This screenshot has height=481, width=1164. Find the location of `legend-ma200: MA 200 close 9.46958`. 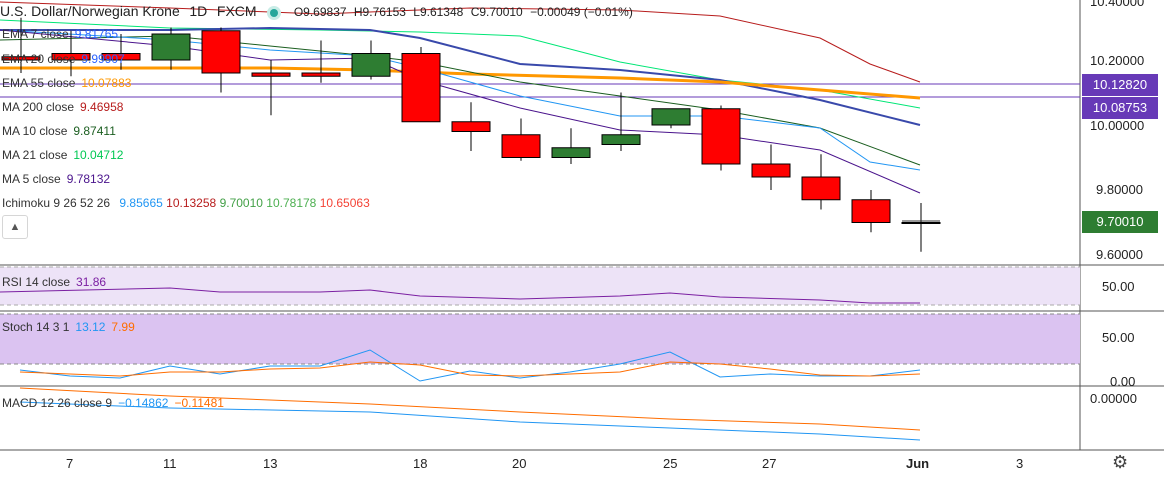

legend-ma200: MA 200 close 9.46958 is located at coordinates (62, 107).